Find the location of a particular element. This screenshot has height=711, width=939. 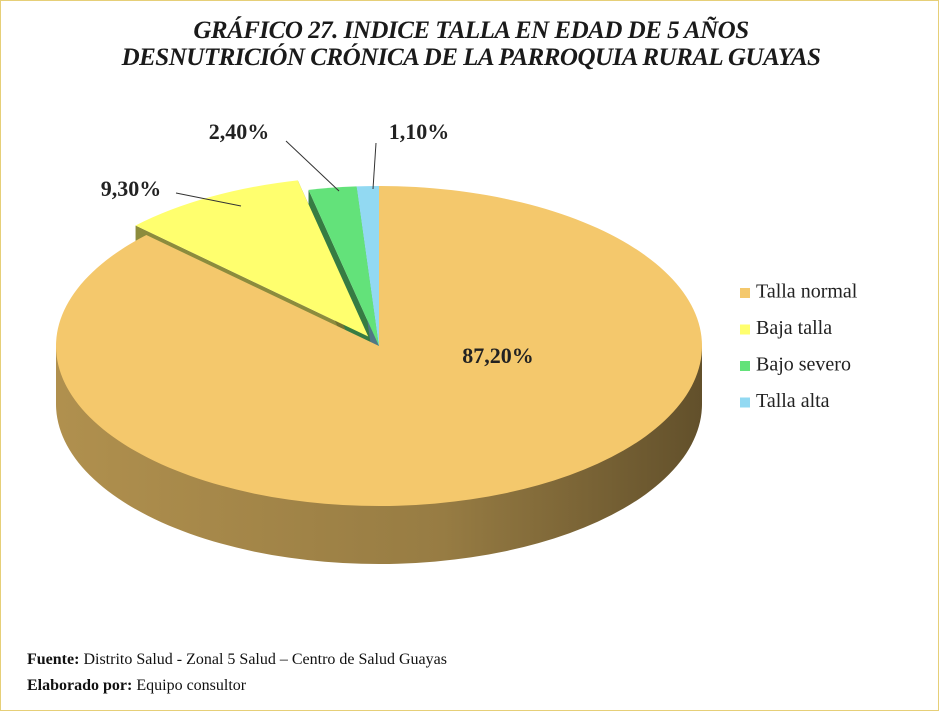

credit-label: Elaborado por: is located at coordinates (80, 685).